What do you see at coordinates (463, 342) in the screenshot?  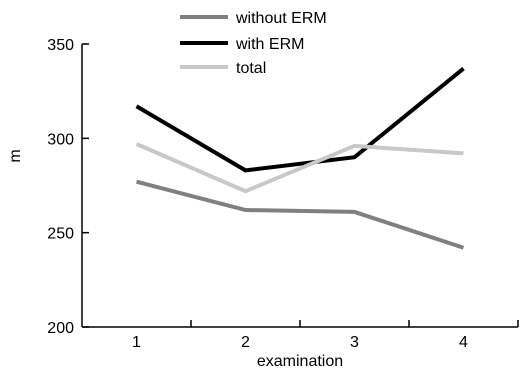 I see `x-tick-label: 4` at bounding box center [463, 342].